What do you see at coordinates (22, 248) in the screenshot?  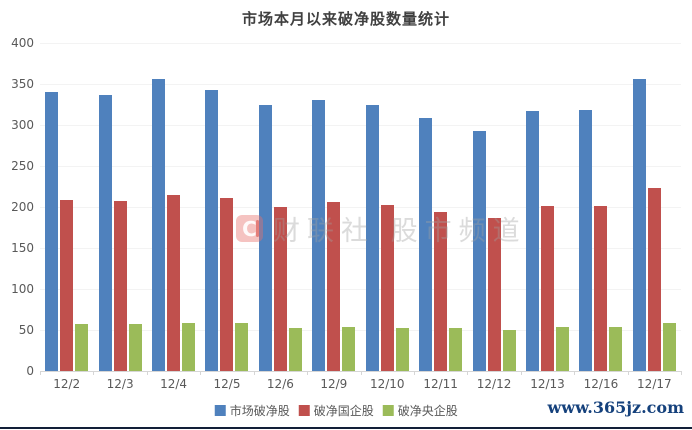 I see `y-tick-label: 150` at bounding box center [22, 248].